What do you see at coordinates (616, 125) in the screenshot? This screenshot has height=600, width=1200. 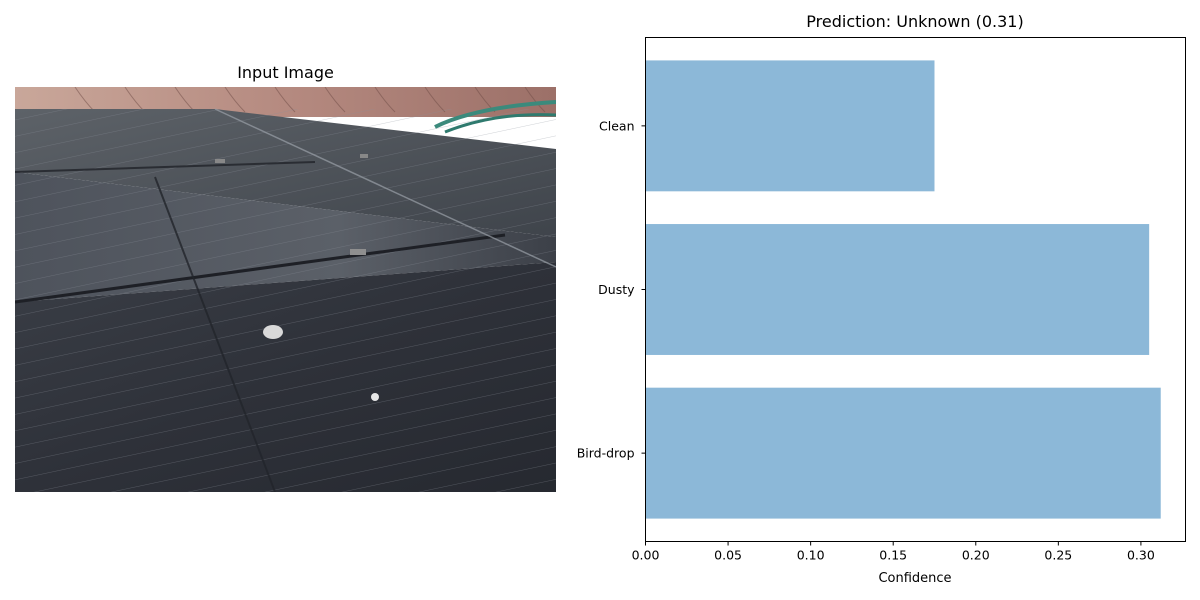 I see `y-tick-label: Clean` at bounding box center [616, 125].